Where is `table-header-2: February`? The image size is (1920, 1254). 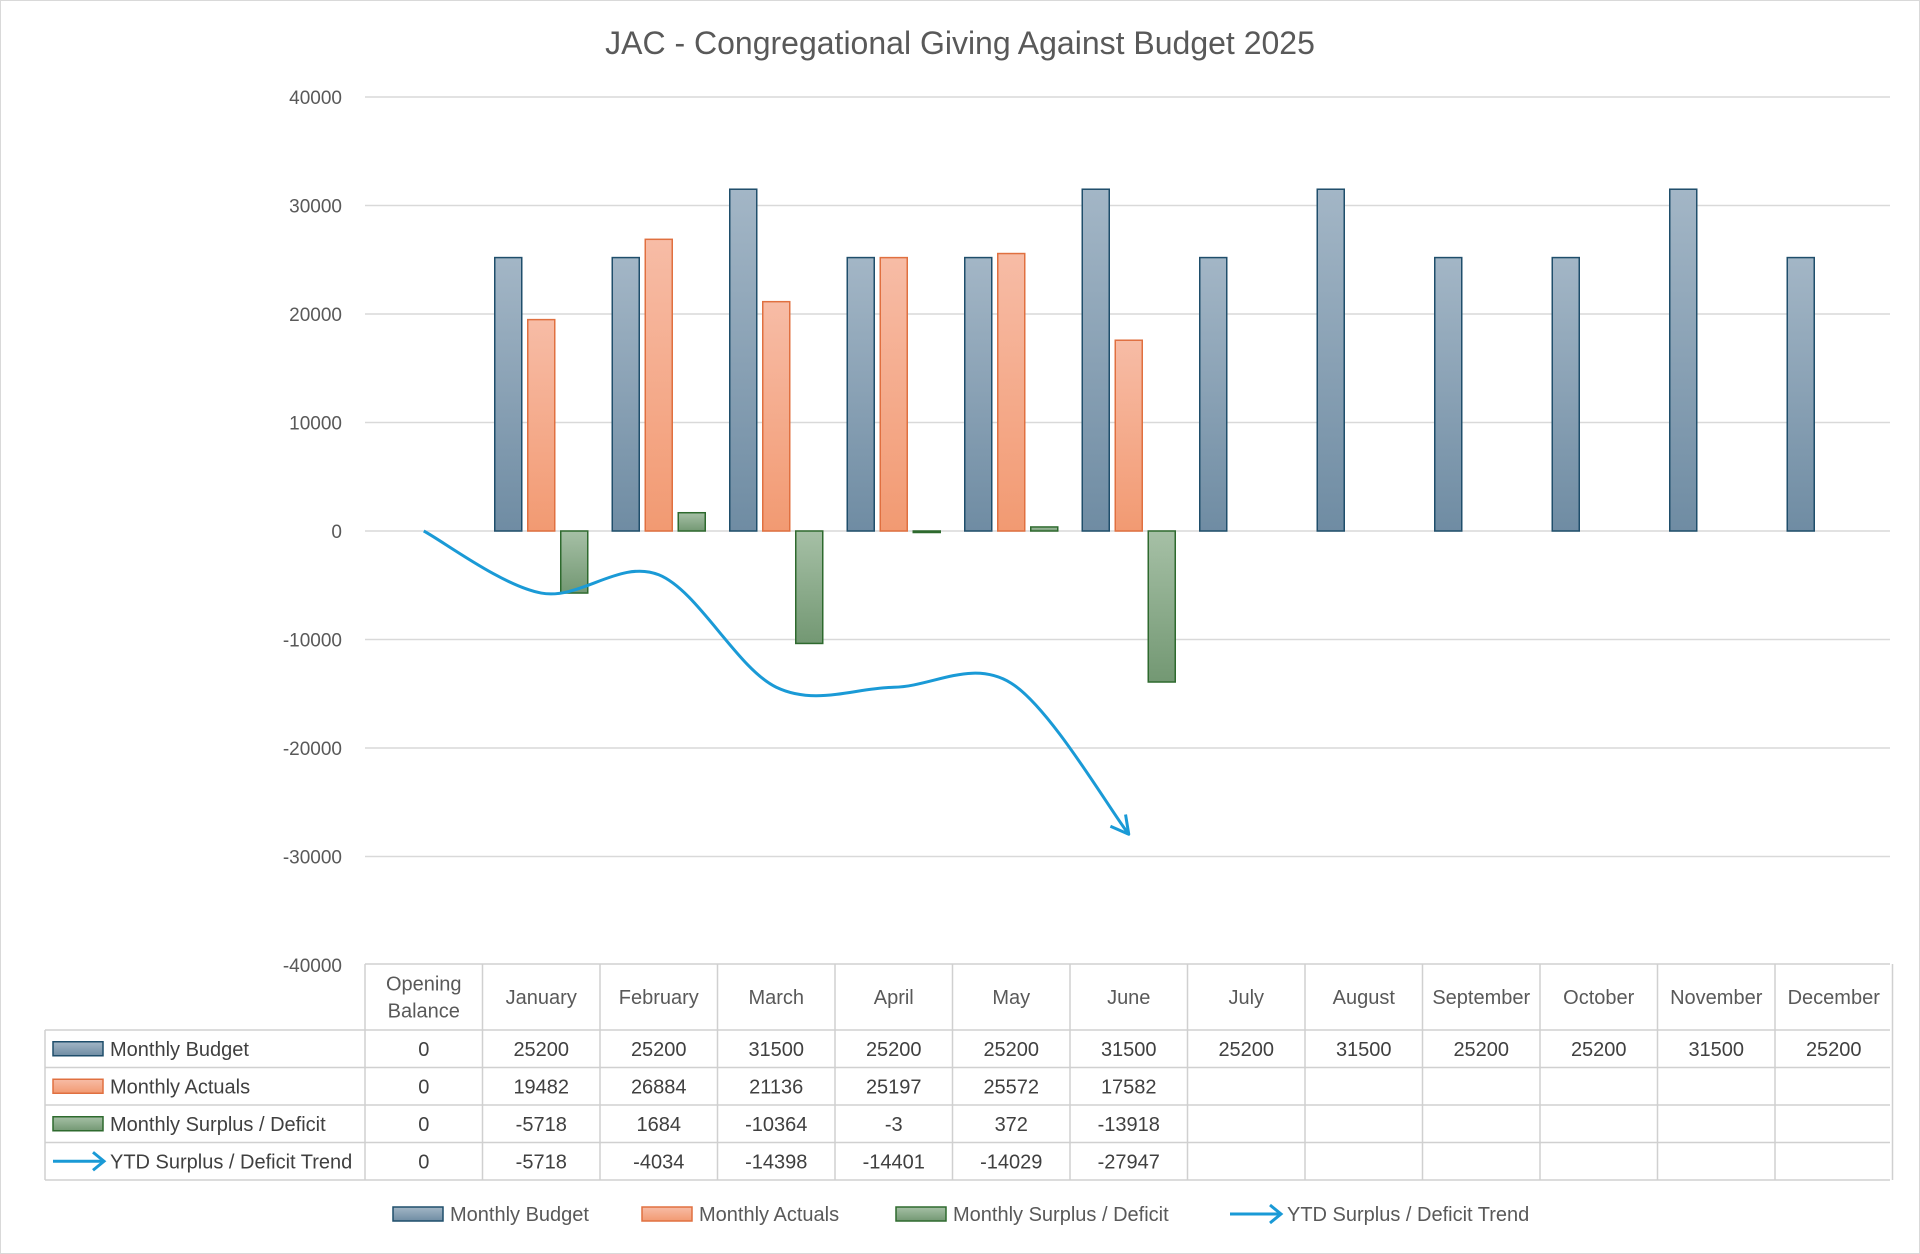
table-header-2: February is located at coordinates (659, 998).